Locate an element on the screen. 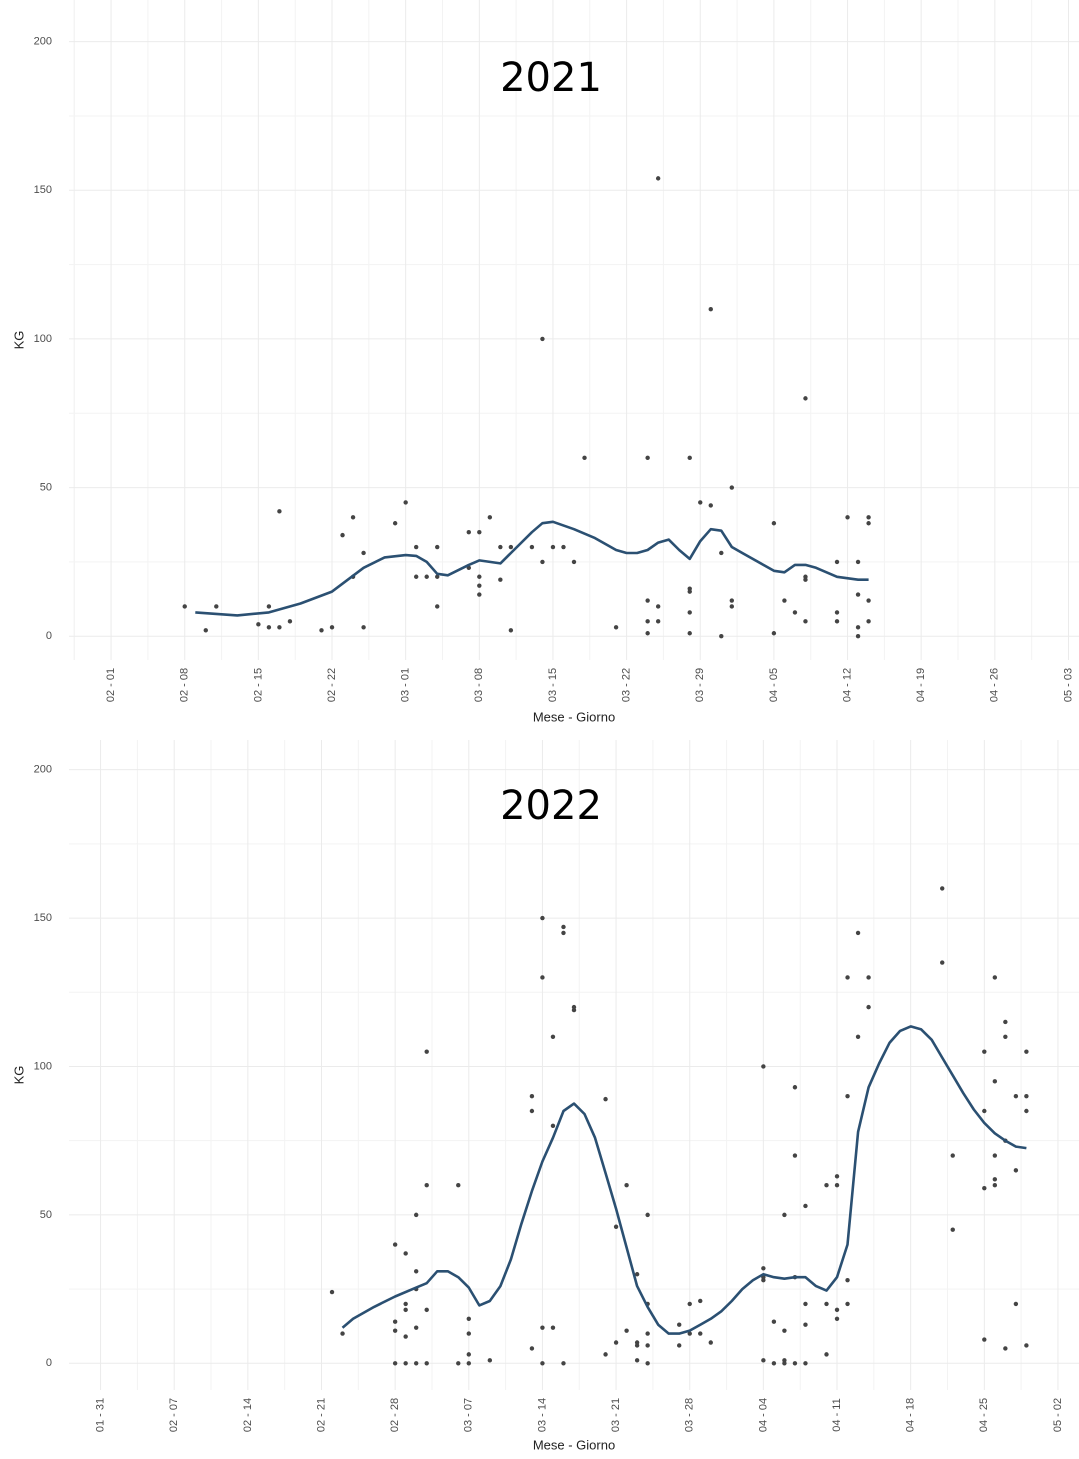 This screenshot has height=1459, width=1079. y-axis-label: KG is located at coordinates (18, 340).